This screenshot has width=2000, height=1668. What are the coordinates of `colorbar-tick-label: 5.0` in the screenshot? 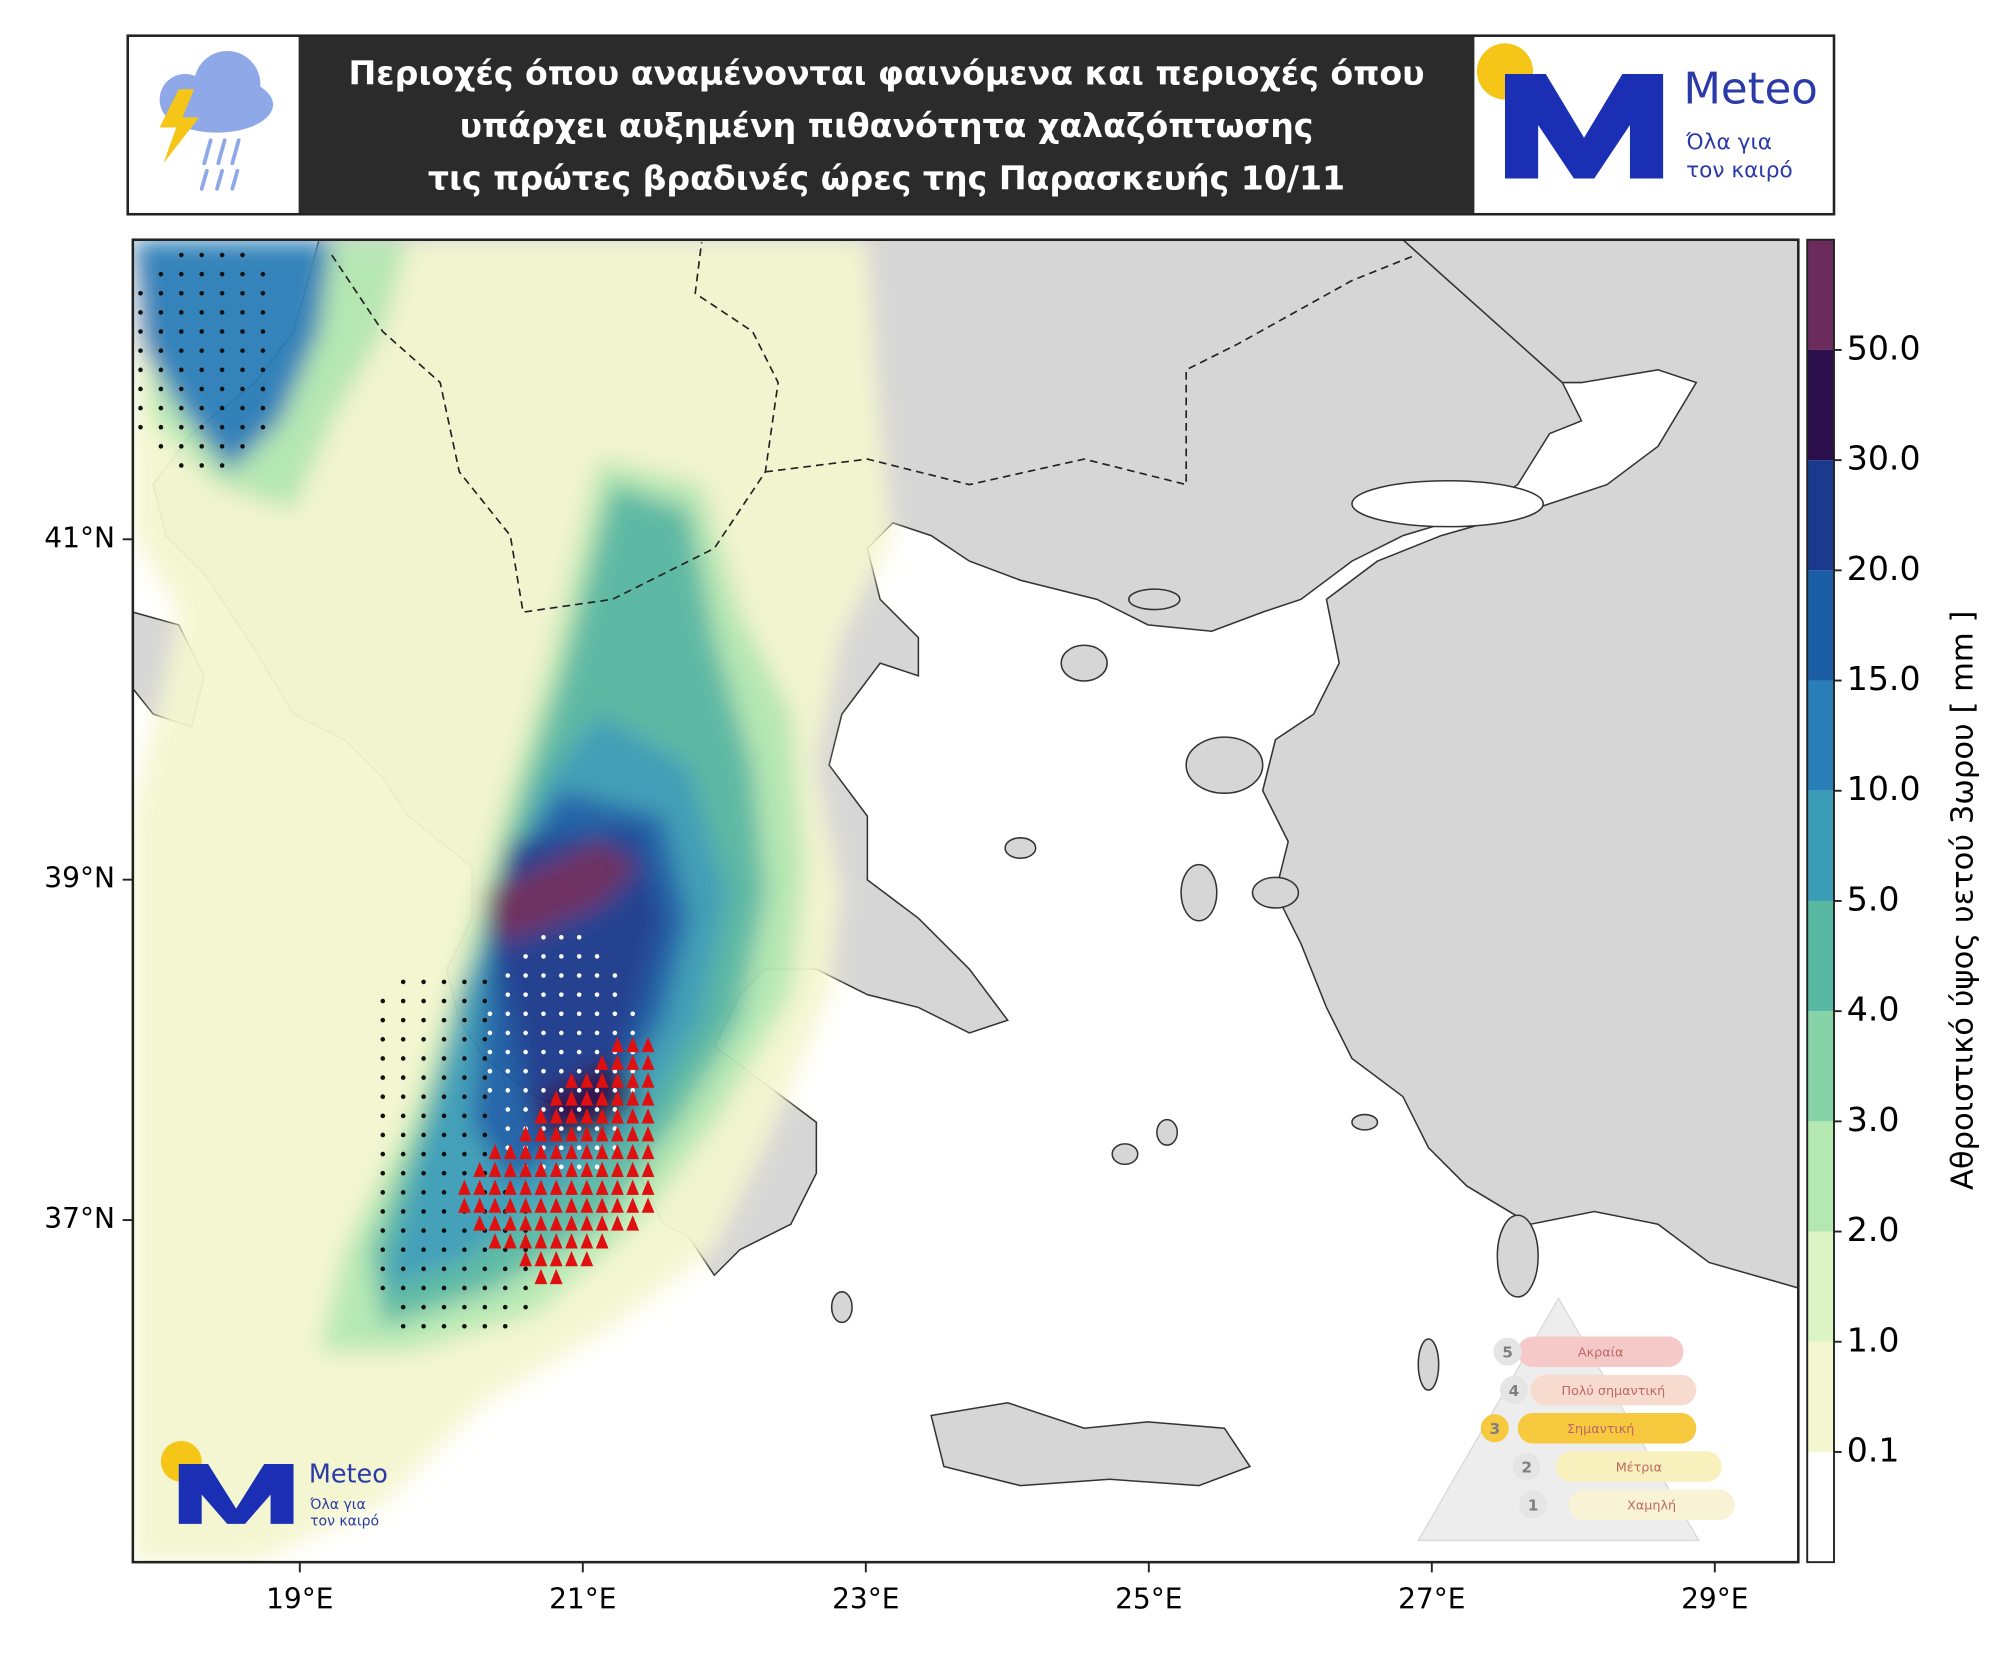 It's located at (1873, 898).